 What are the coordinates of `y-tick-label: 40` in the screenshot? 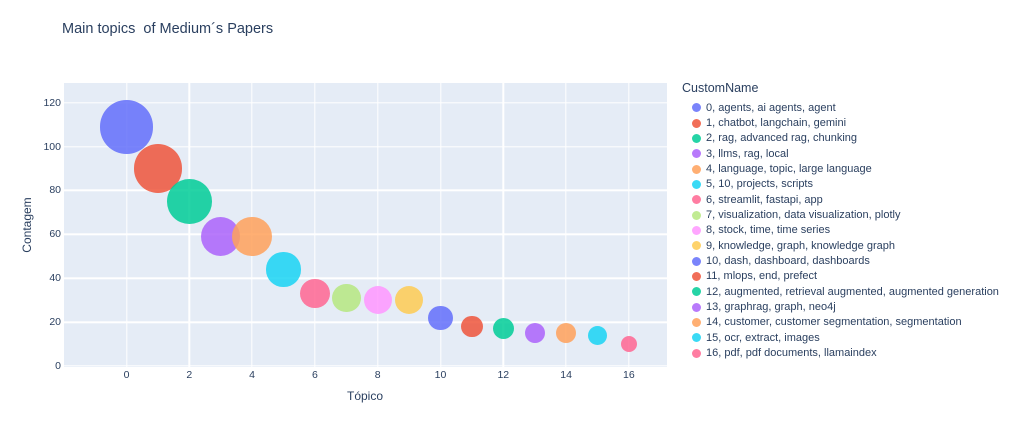 It's located at (55, 278).